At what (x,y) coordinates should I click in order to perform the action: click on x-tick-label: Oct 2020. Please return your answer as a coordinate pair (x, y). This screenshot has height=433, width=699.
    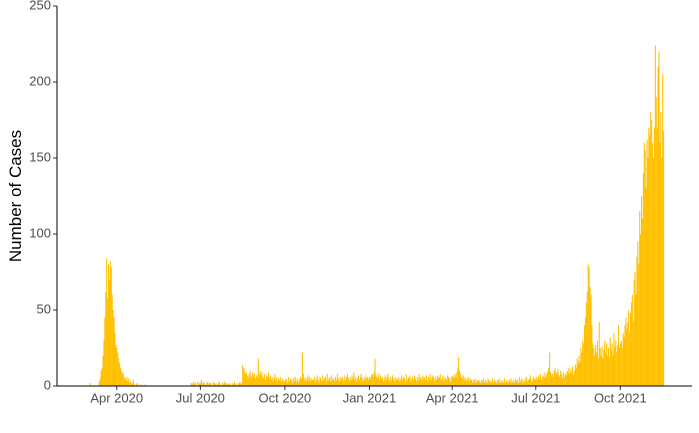
    Looking at the image, I should click on (285, 397).